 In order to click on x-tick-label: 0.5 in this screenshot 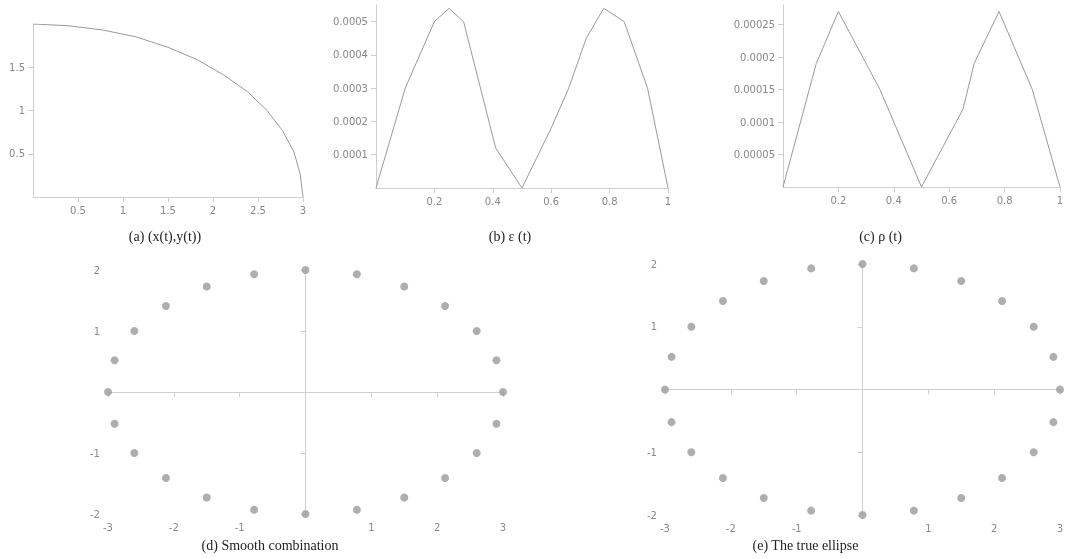, I will do `click(78, 210)`.